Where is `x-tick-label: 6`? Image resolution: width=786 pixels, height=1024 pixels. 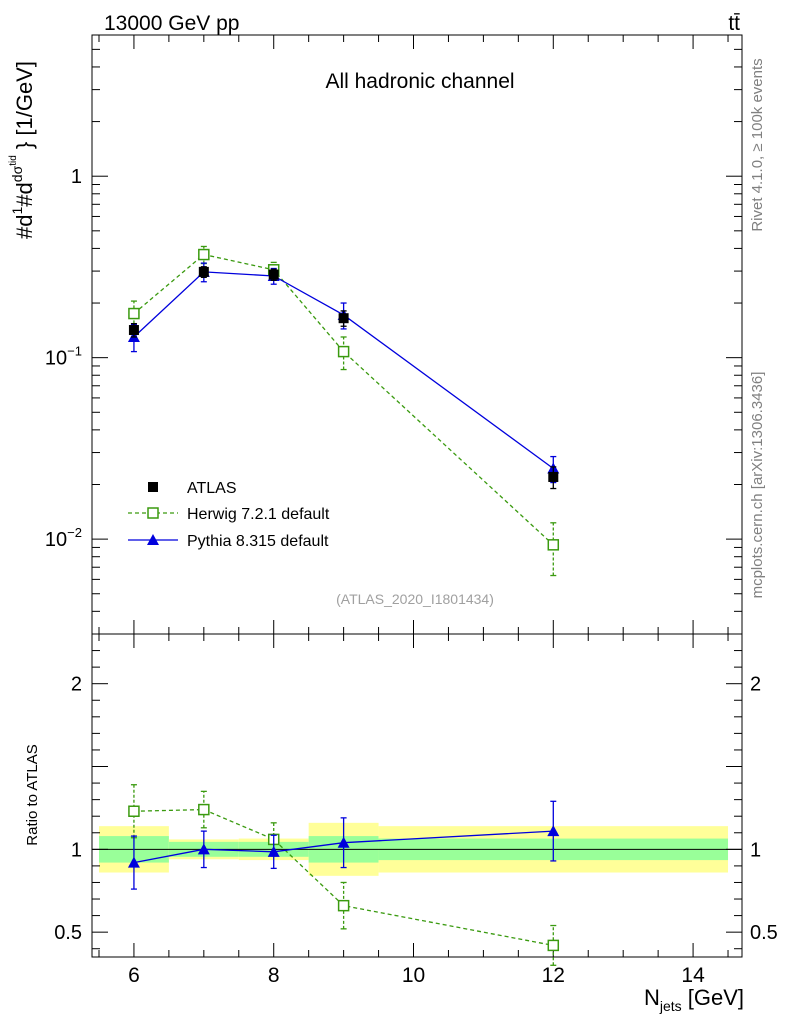 x-tick-label: 6 is located at coordinates (134, 975).